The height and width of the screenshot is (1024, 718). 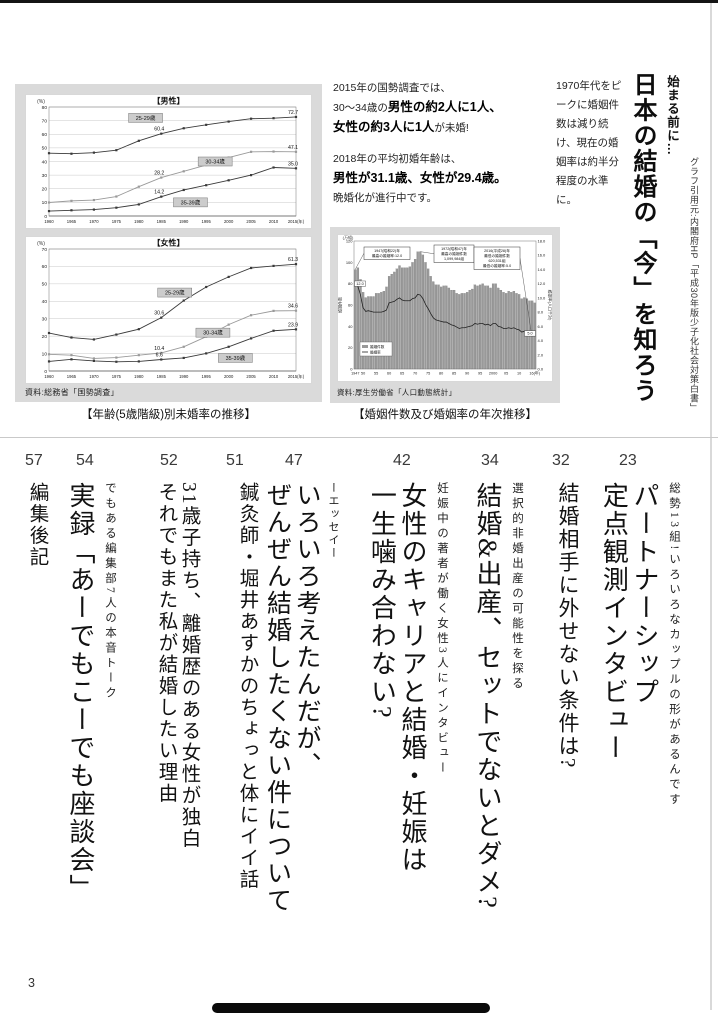 What do you see at coordinates (293, 113) in the screenshot?
I see `svg-text: 72.7` at bounding box center [293, 113].